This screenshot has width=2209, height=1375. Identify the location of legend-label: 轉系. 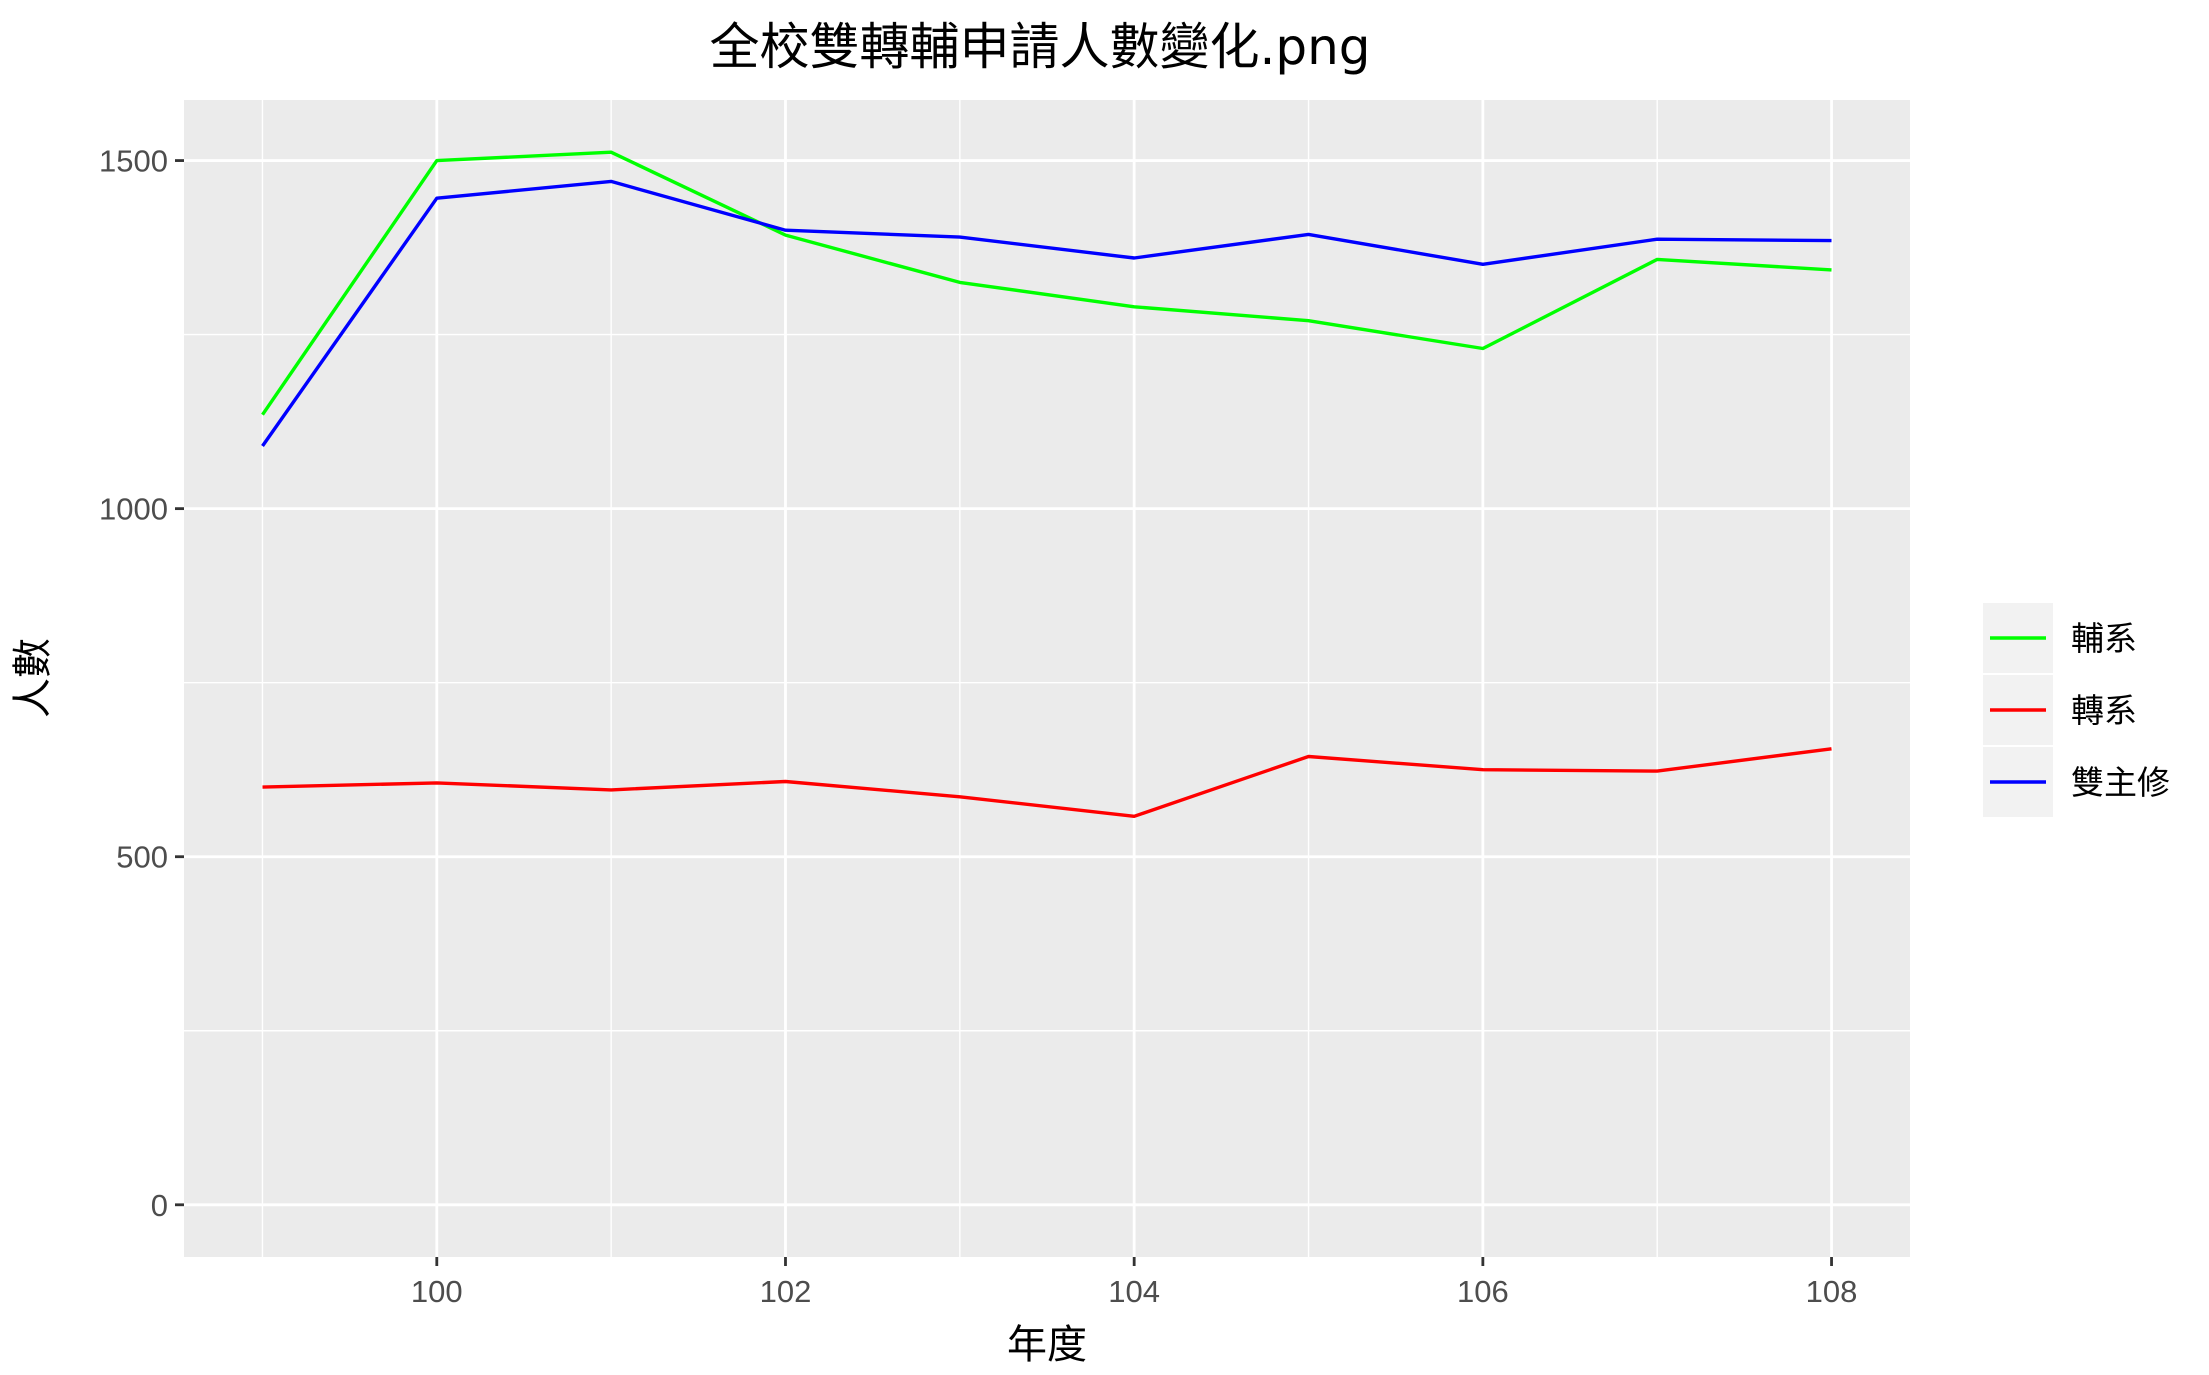
(2104, 710).